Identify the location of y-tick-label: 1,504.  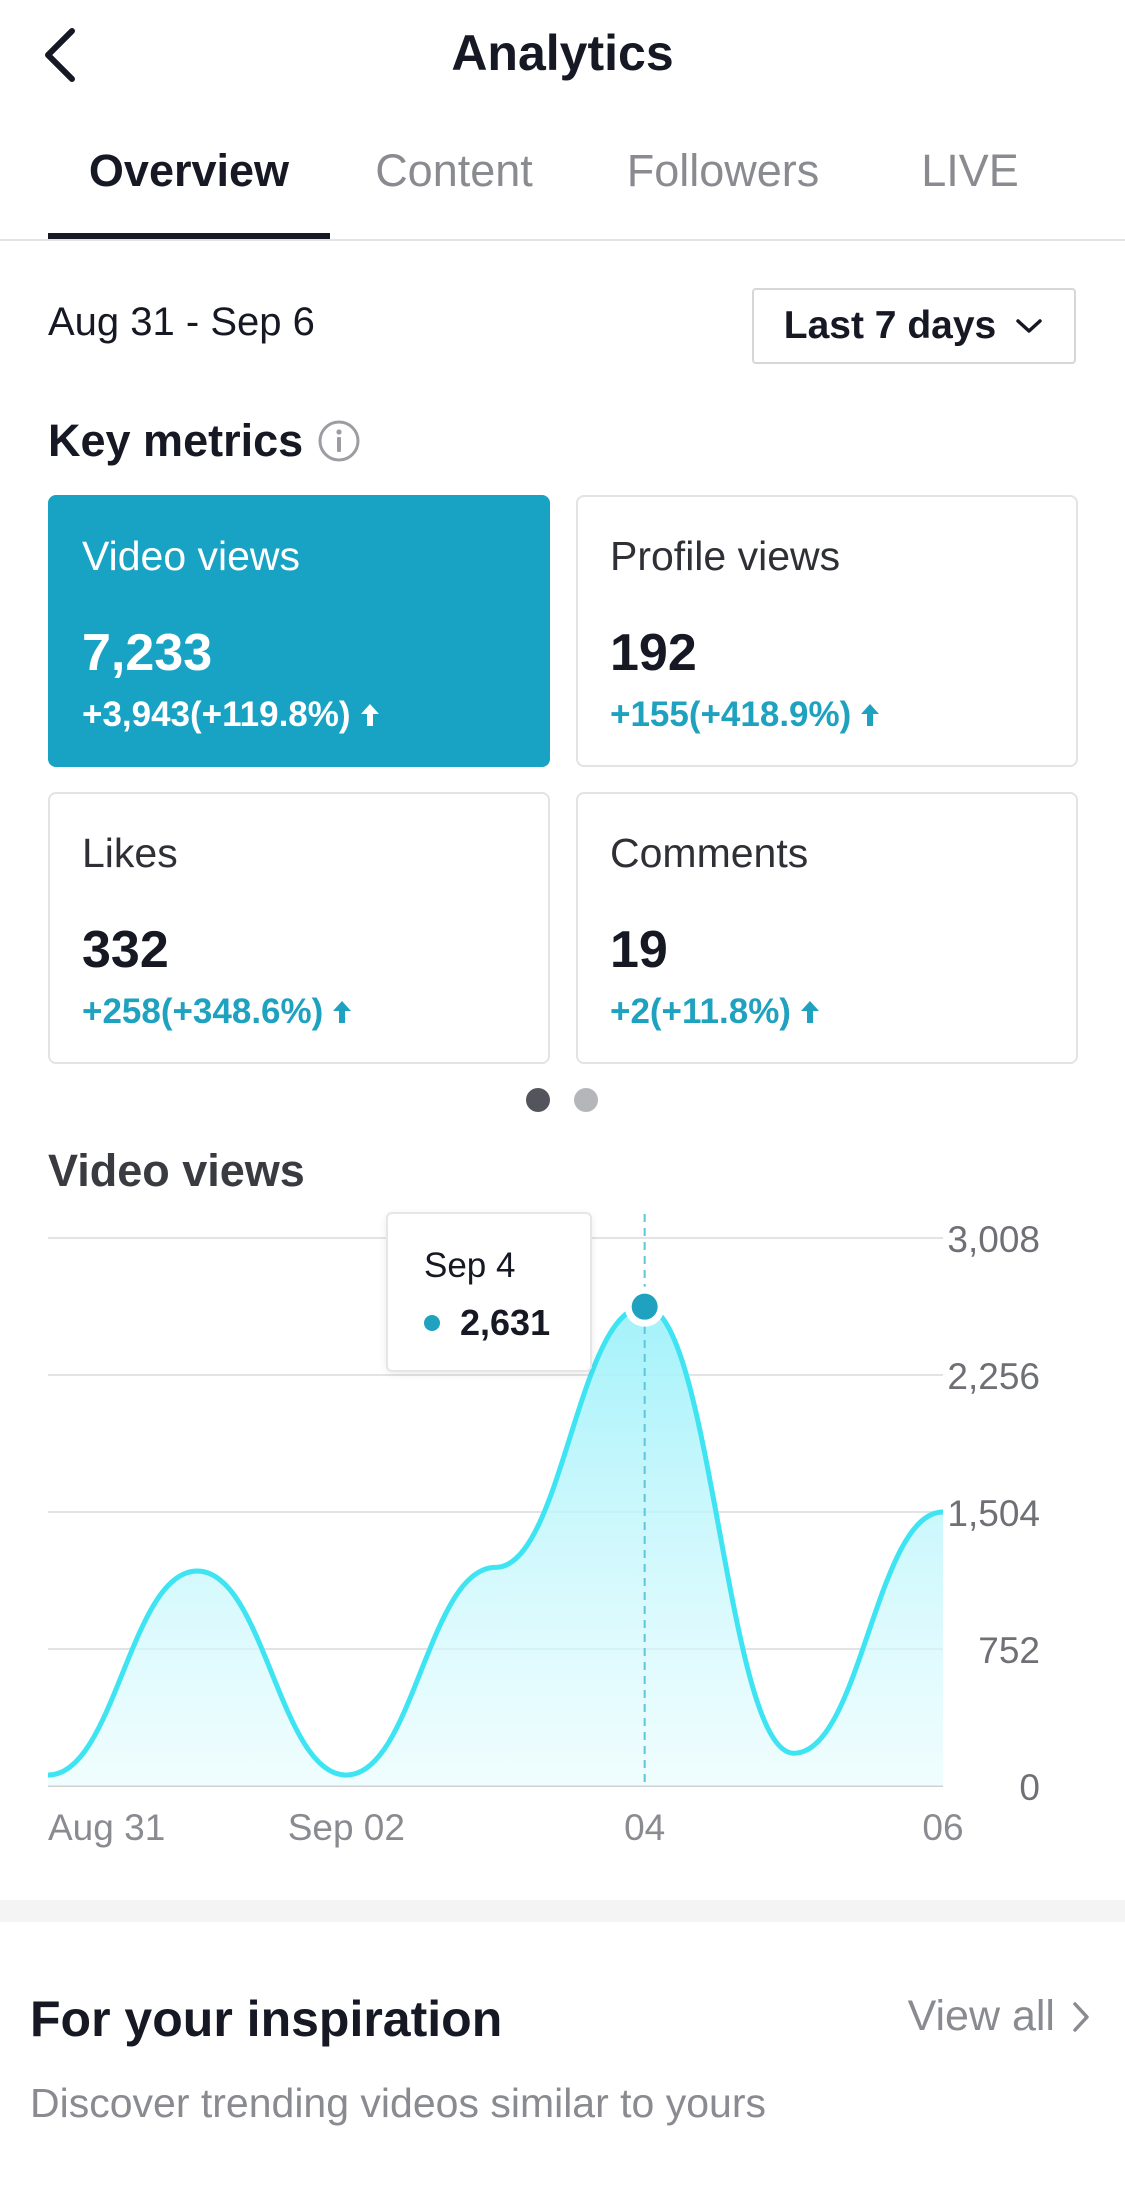
(993, 1513).